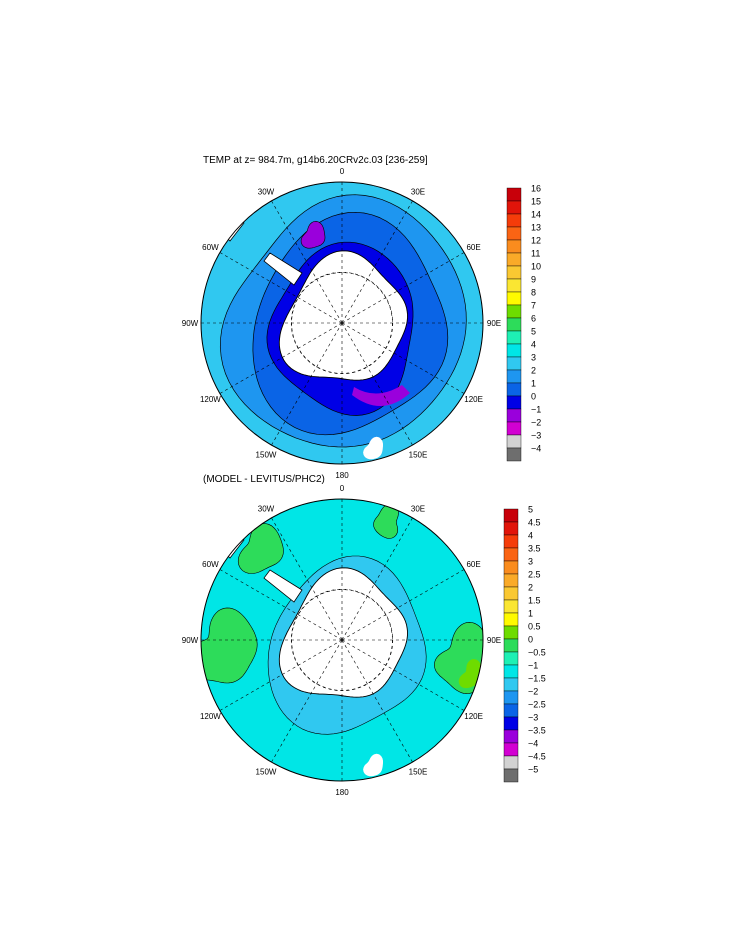 This screenshot has width=733, height=945. What do you see at coordinates (386, 521) in the screenshot?
I see `field-pos-north` at bounding box center [386, 521].